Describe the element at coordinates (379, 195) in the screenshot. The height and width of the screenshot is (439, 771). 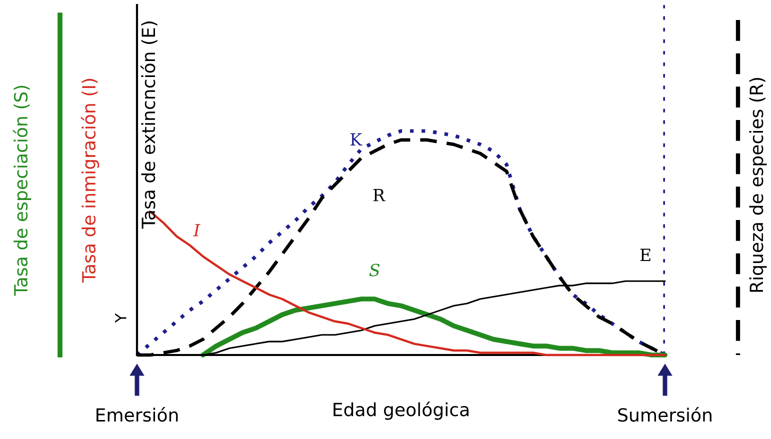
I see `series-label: R` at that location.